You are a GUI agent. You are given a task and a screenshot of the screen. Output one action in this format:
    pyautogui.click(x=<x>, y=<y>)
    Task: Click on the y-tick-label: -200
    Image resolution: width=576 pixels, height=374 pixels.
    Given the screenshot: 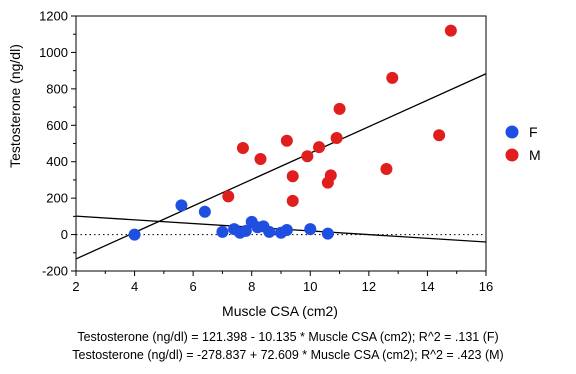 What is the action you would take?
    pyautogui.click(x=55, y=271)
    